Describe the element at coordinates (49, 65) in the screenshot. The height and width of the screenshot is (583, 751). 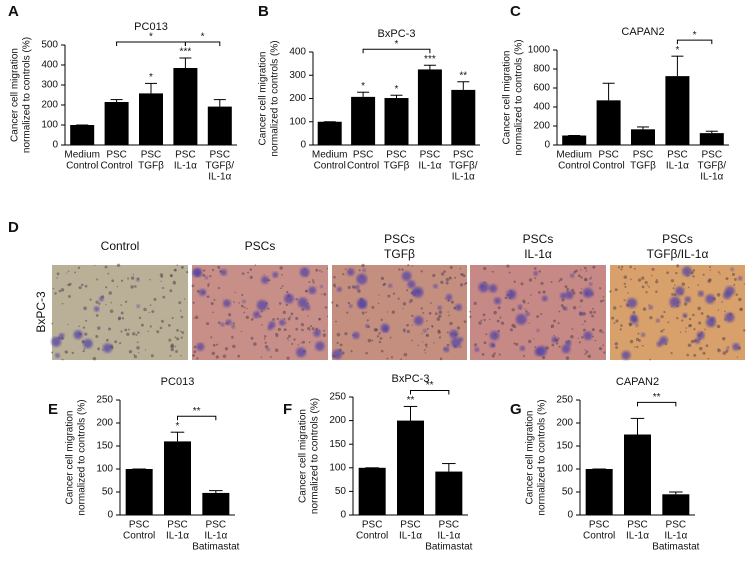
I see `y-tick-label: 400` at that location.